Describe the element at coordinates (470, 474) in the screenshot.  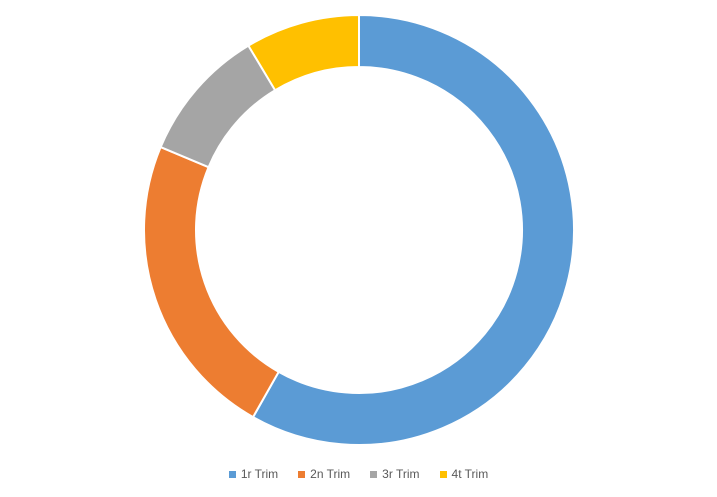
I see `legend-label-4: 4t Trim` at that location.